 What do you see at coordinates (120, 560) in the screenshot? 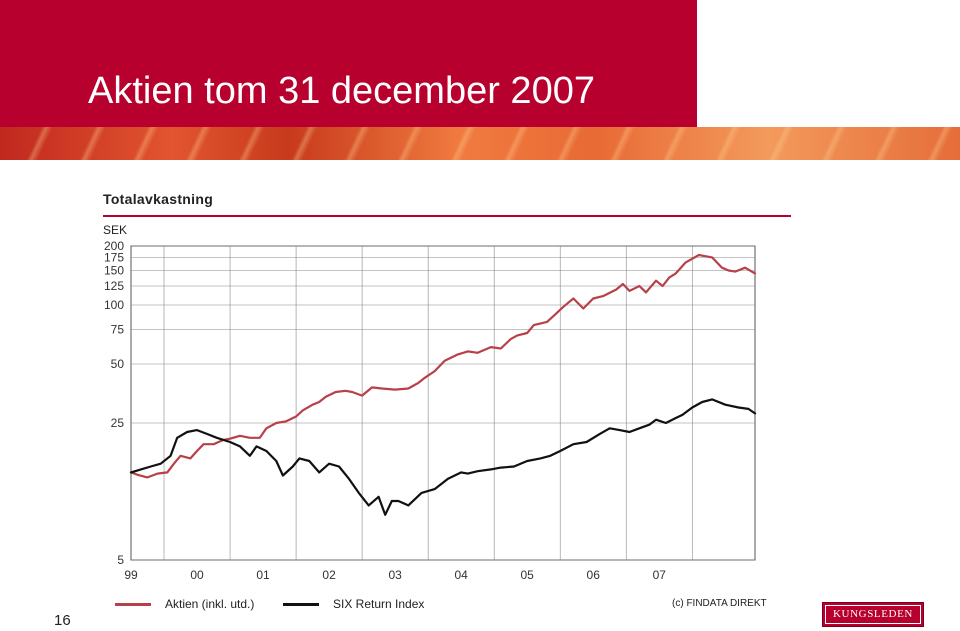
I see `y-tick-label: 5` at bounding box center [120, 560].